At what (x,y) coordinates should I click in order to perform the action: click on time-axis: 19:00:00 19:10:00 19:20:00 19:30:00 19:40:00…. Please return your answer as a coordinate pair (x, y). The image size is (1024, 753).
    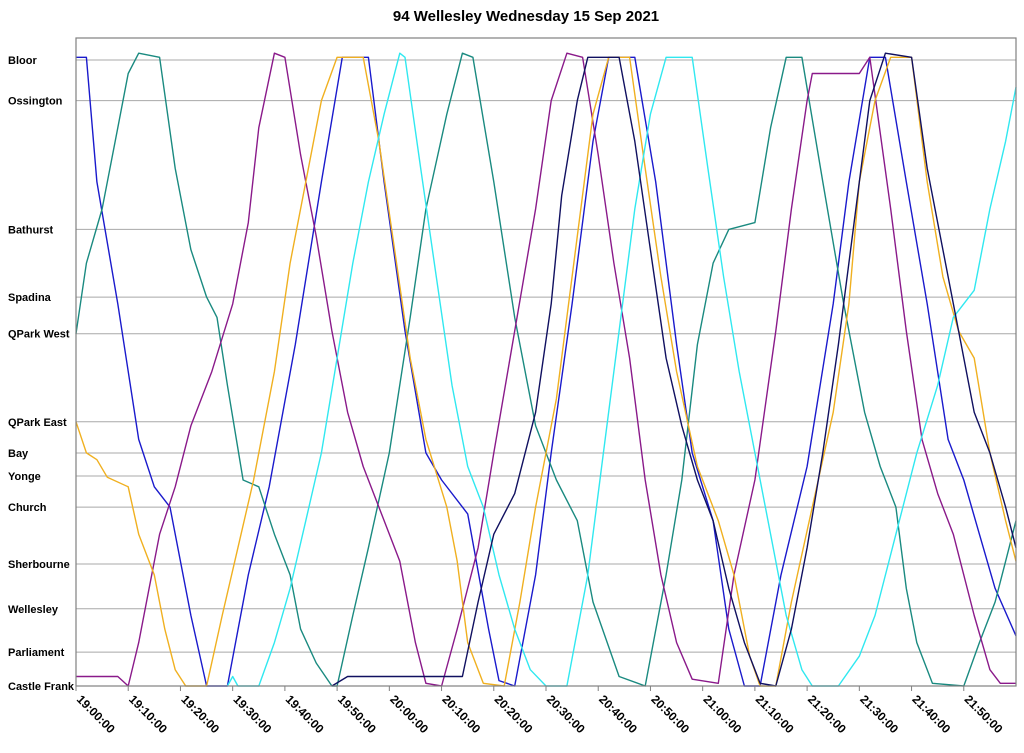
    Looking at the image, I should click on (540, 711).